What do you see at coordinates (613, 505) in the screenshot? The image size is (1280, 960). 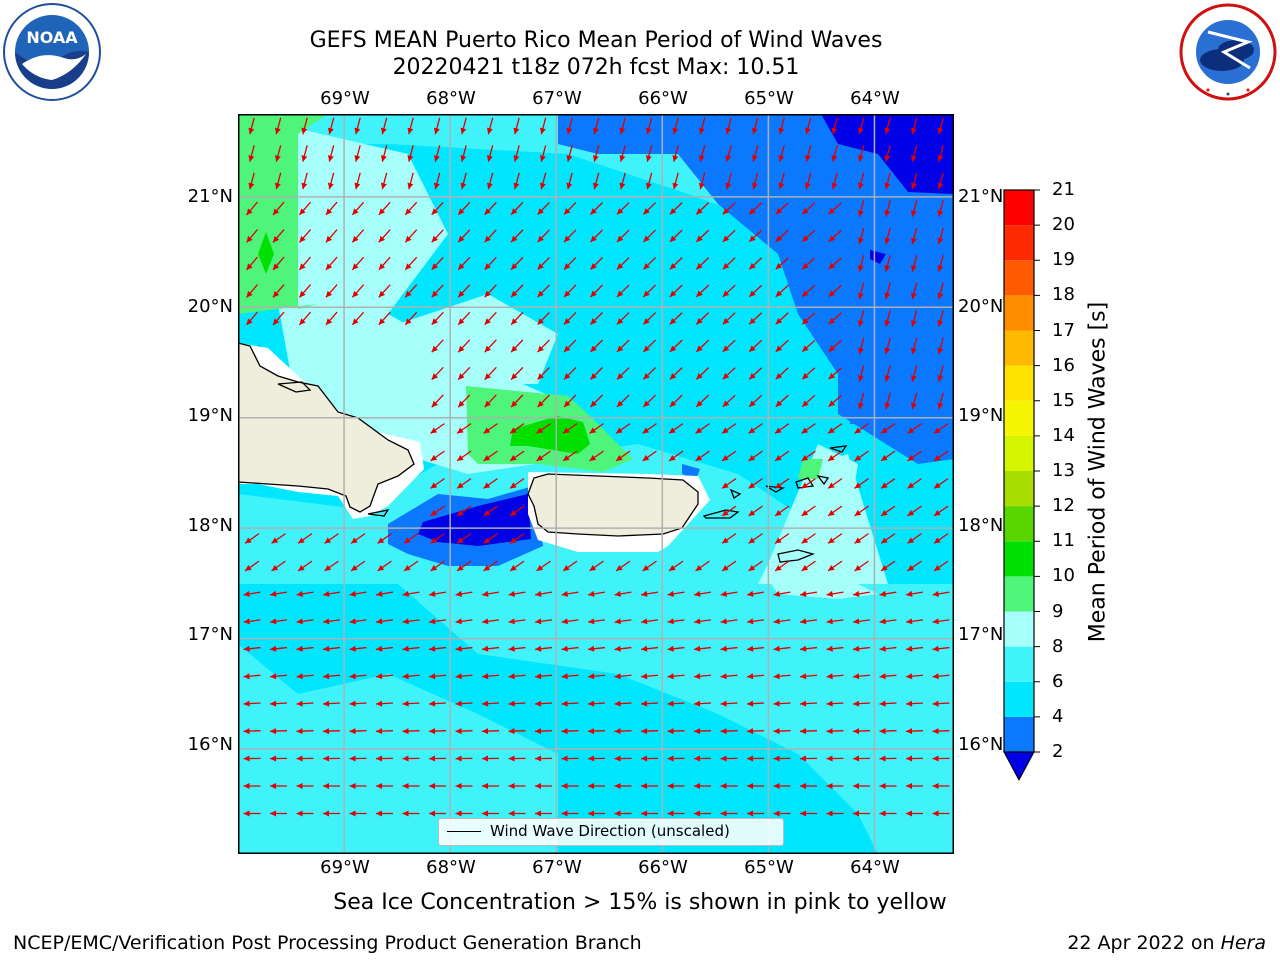 I see `puerto-rico-land` at bounding box center [613, 505].